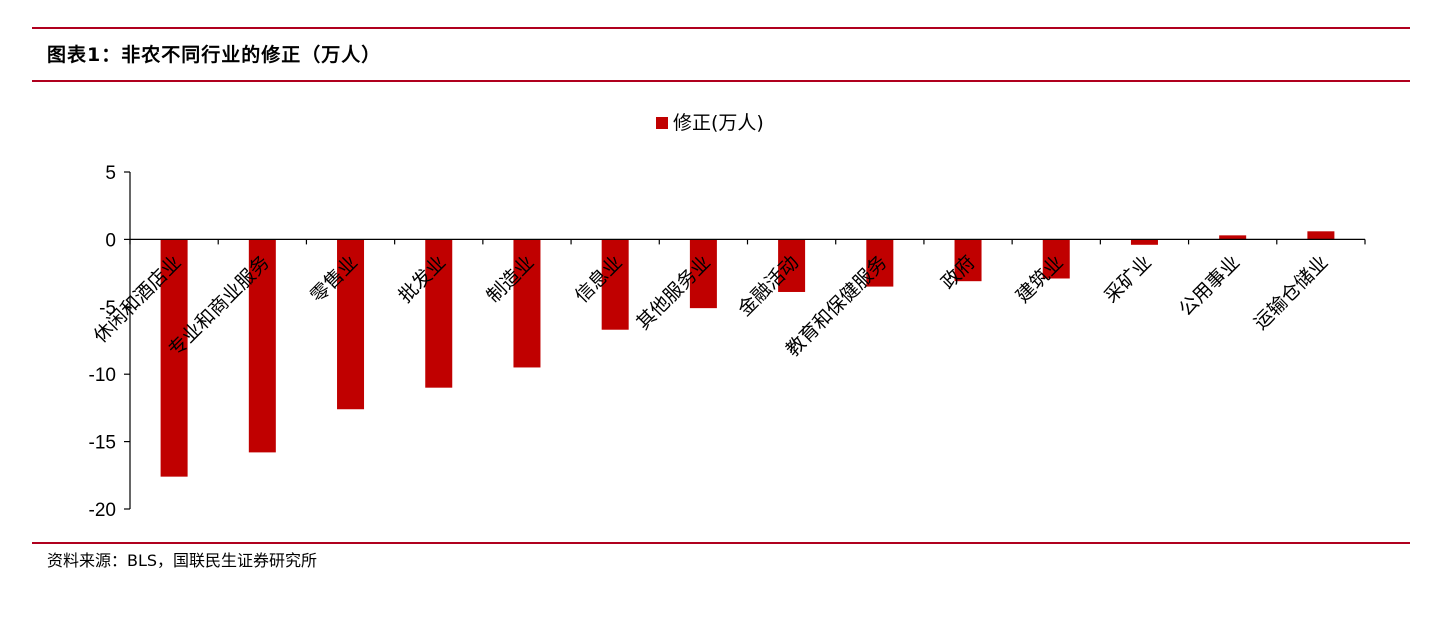 The width and height of the screenshot is (1452, 618). What do you see at coordinates (721, 543) in the screenshot?
I see `bottom-rule` at bounding box center [721, 543].